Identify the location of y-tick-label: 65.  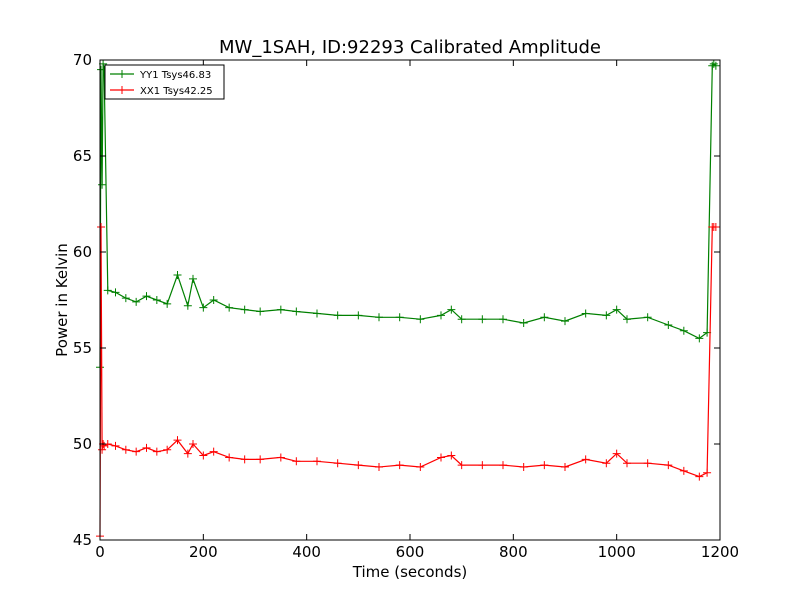
(82, 156).